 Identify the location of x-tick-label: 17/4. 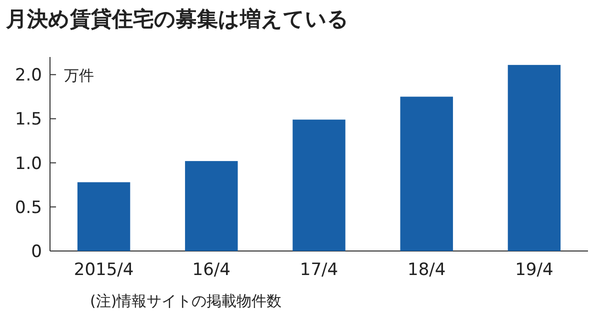
(319, 270).